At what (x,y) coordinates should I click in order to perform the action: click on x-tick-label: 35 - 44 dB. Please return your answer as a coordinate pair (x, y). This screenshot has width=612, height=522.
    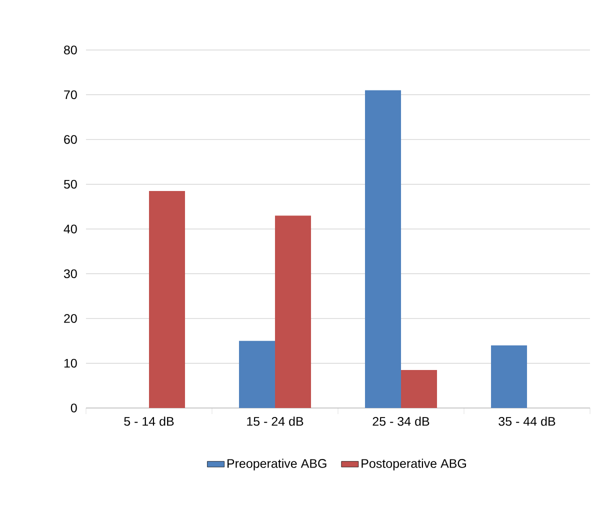
    Looking at the image, I should click on (527, 421).